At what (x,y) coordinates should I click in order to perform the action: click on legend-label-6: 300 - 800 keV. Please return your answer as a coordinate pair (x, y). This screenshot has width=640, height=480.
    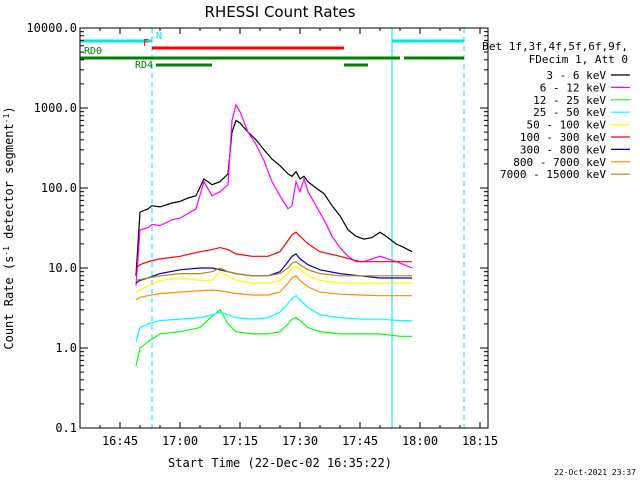
    Looking at the image, I should click on (563, 149).